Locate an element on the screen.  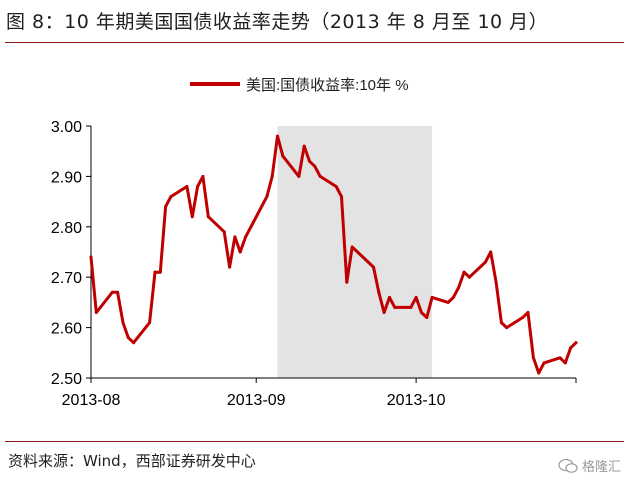
legend-label: 美国:国债收益率:10年 % is located at coordinates (327, 85).